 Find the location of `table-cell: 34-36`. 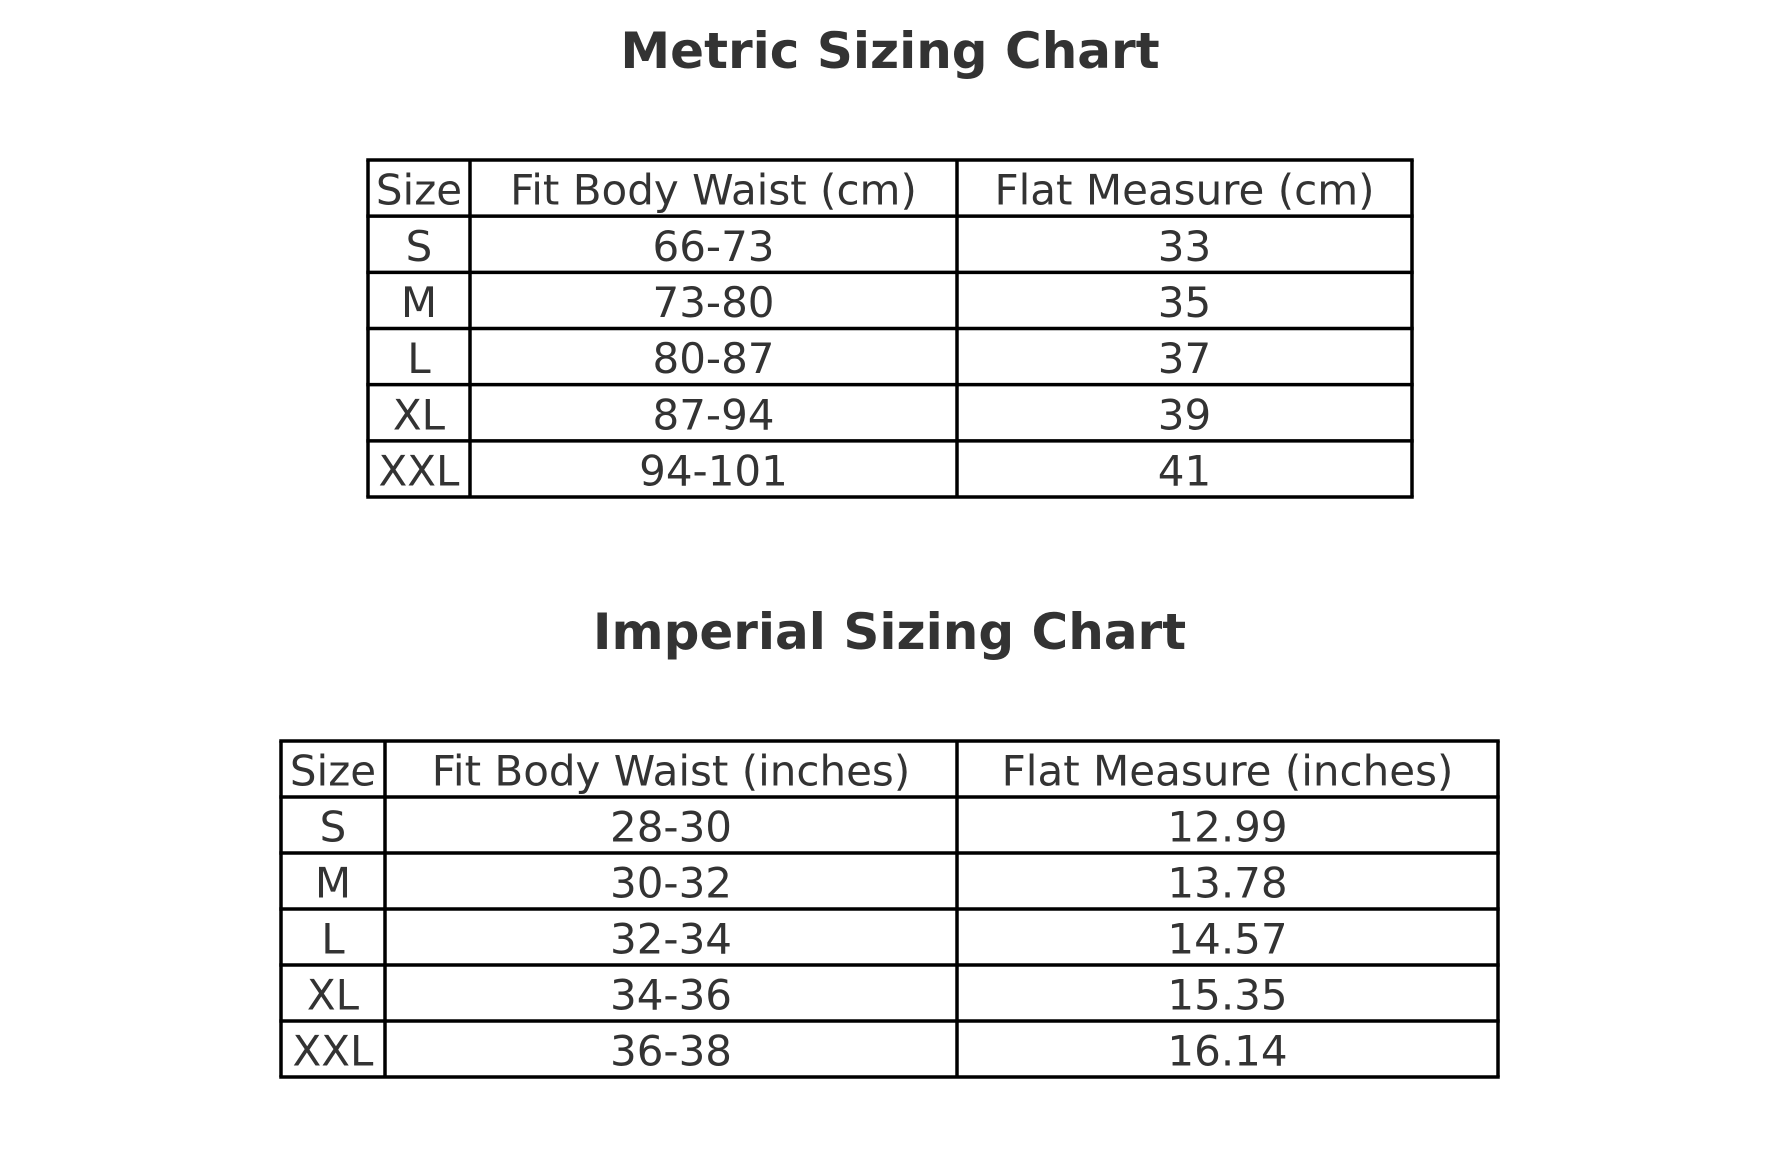

table-cell: 34-36 is located at coordinates (671, 995).